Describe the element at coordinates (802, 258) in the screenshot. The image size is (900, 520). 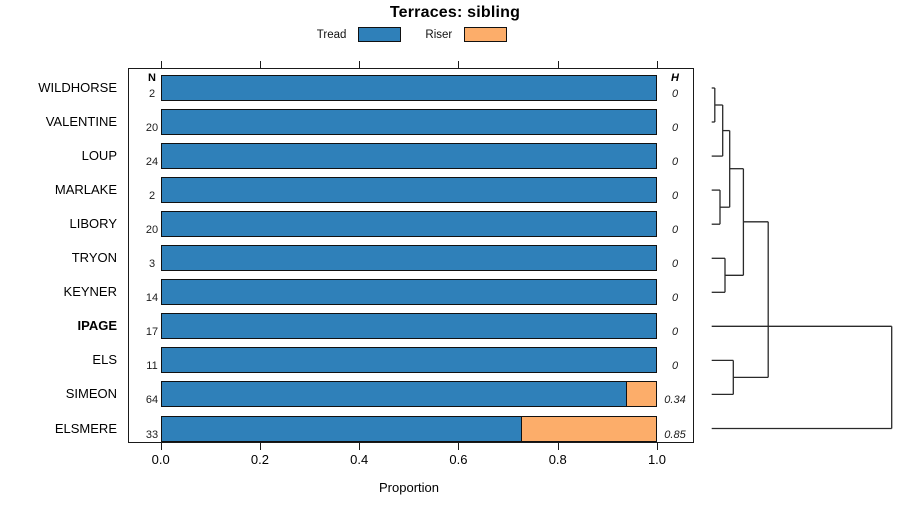
I see `dendrogram` at that location.